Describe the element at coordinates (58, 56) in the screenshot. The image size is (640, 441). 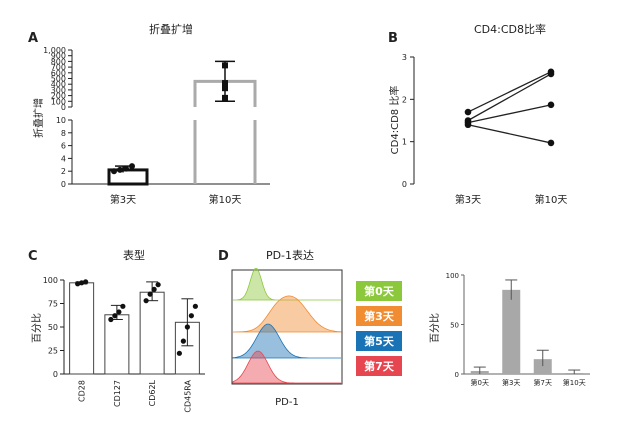
I see `chart-a-ytick-label-upper: 900` at that location.